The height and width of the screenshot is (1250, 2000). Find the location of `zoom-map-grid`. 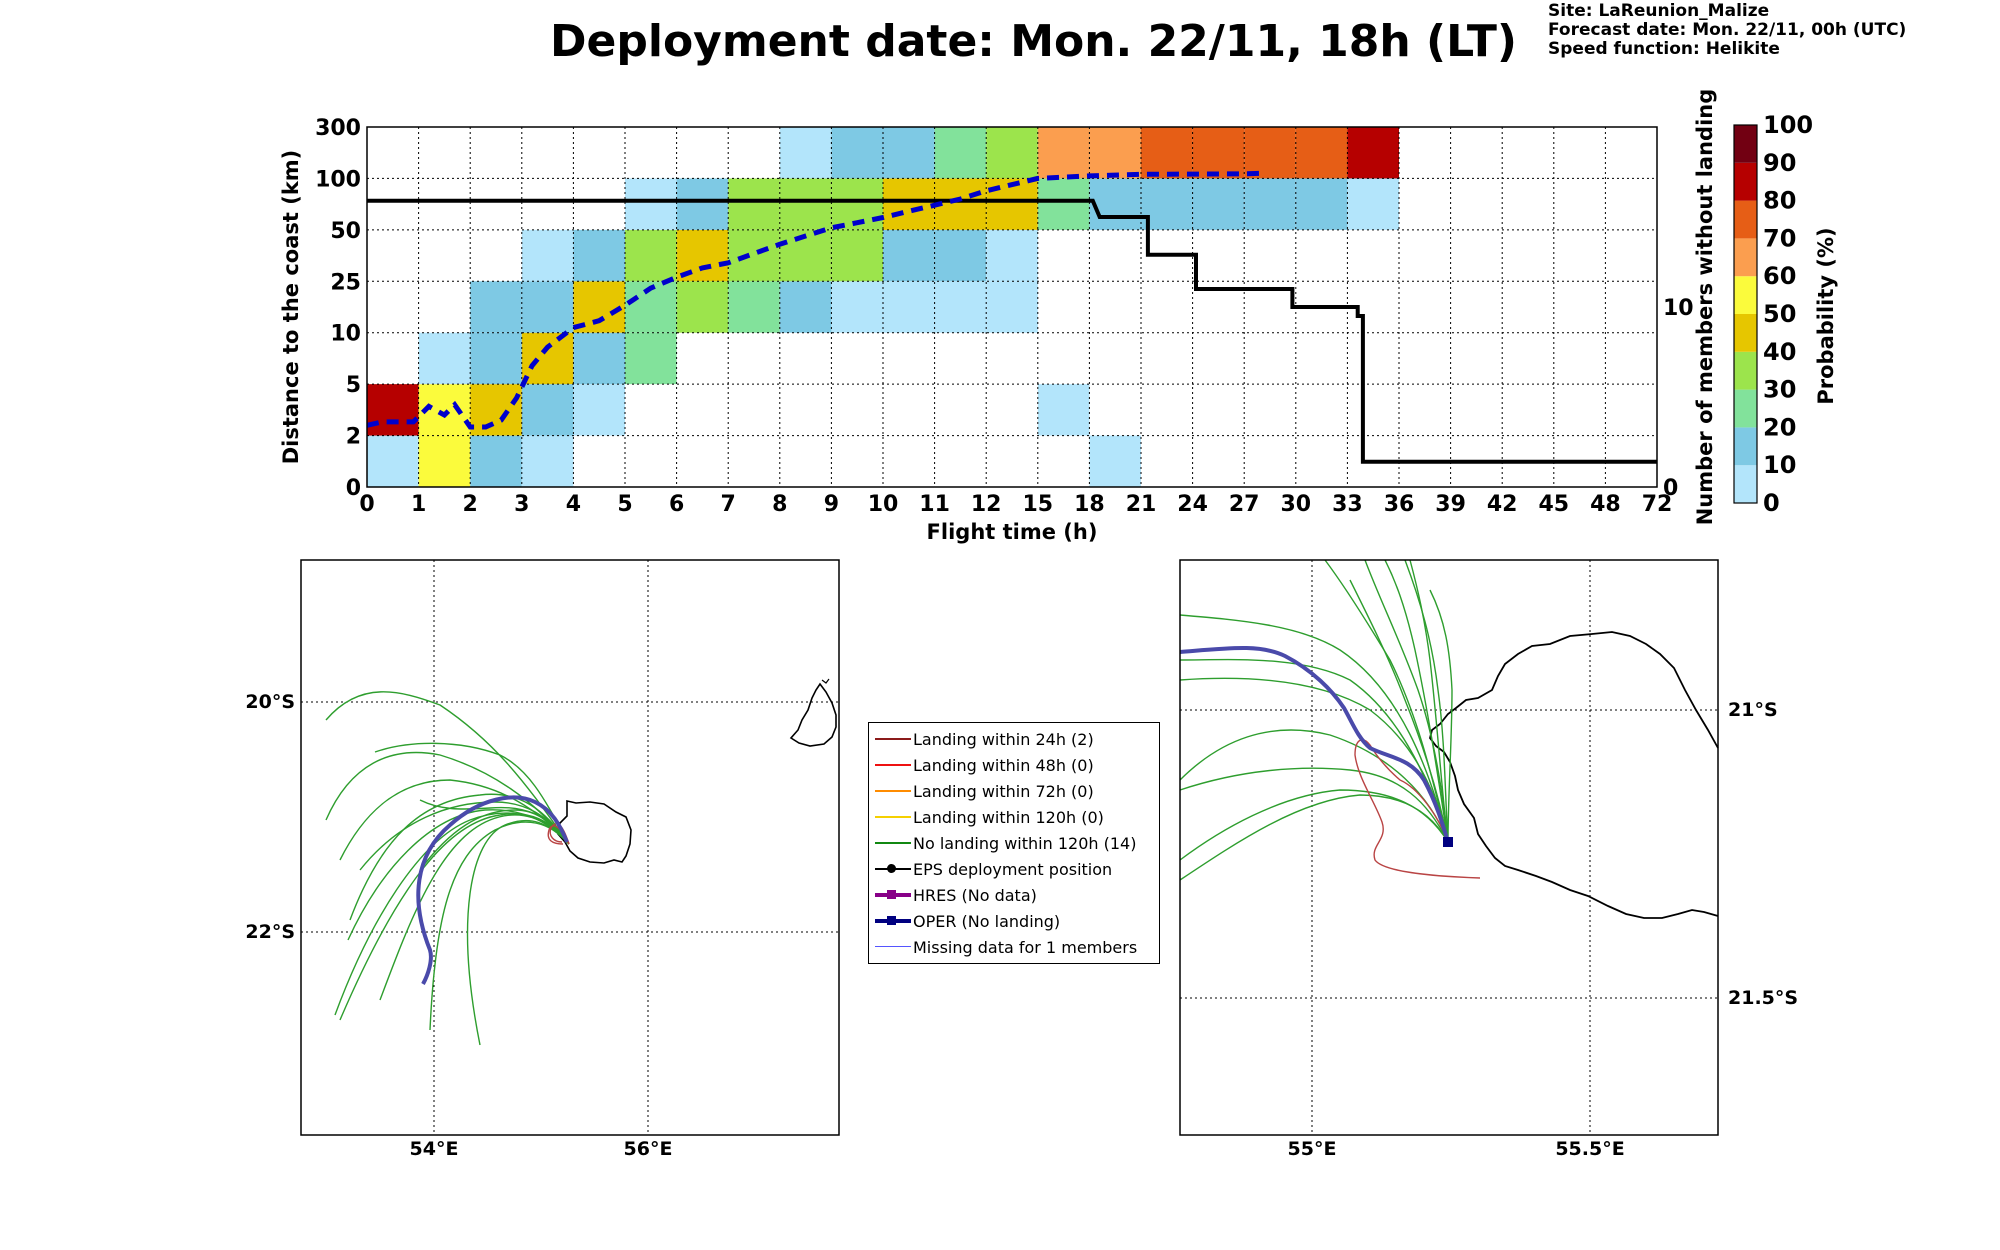

zoom-map-grid is located at coordinates (1449, 847).